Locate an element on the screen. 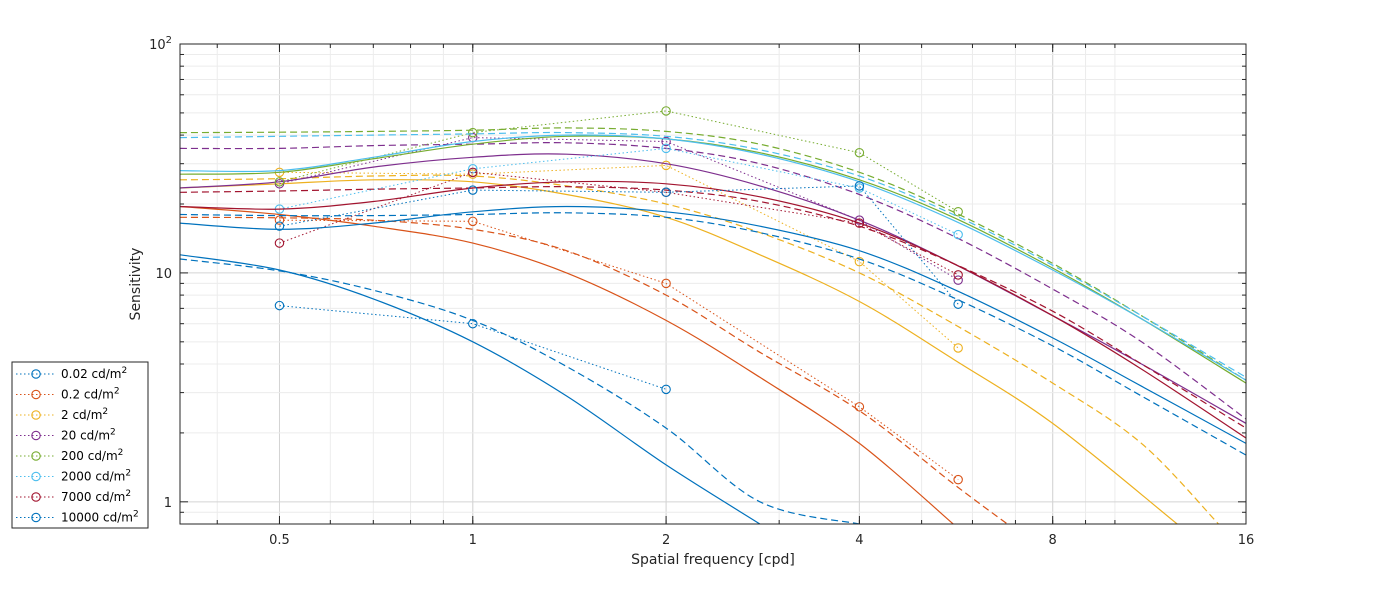  y-axis-label: Sensitivity is located at coordinates (136, 284).